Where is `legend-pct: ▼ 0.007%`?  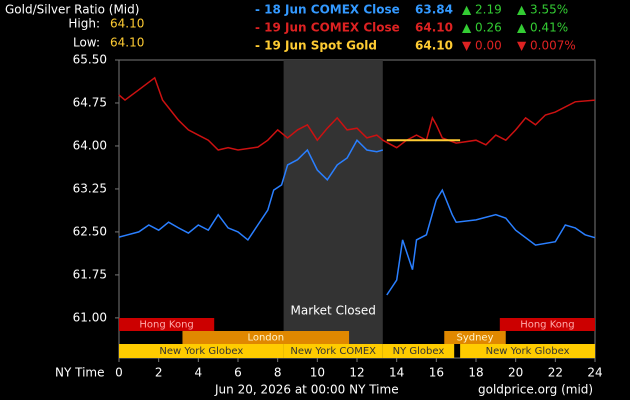 legend-pct: ▼ 0.007% is located at coordinates (546, 46).